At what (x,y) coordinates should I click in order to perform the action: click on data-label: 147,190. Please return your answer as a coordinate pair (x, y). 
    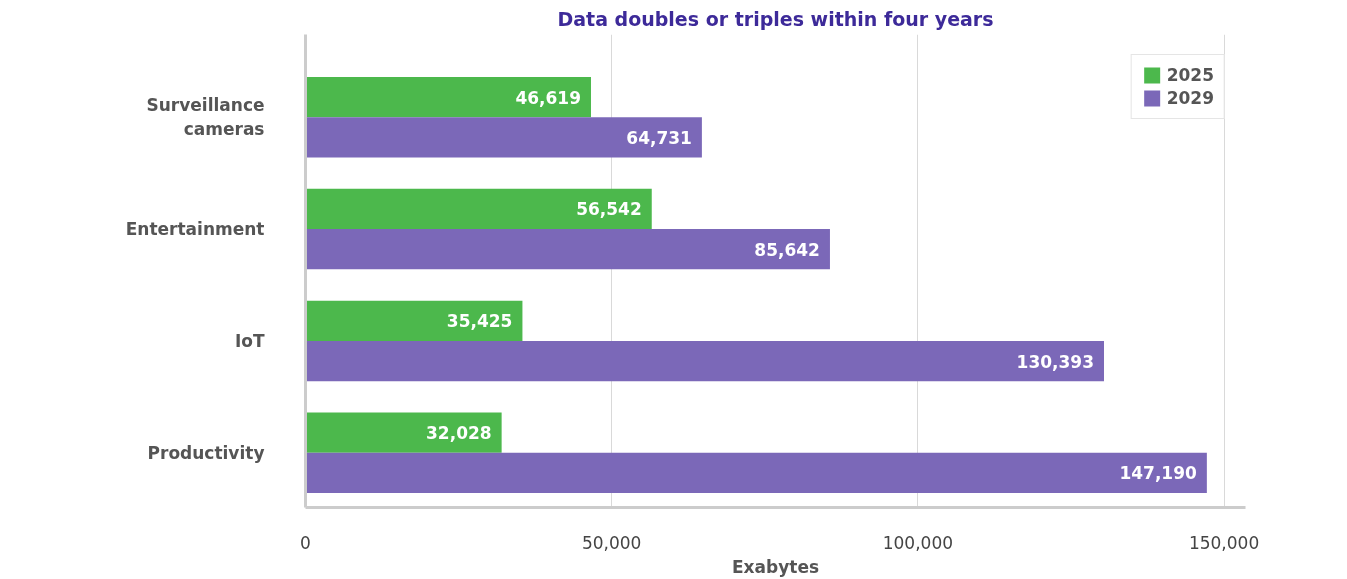
    Looking at the image, I should click on (1158, 473).